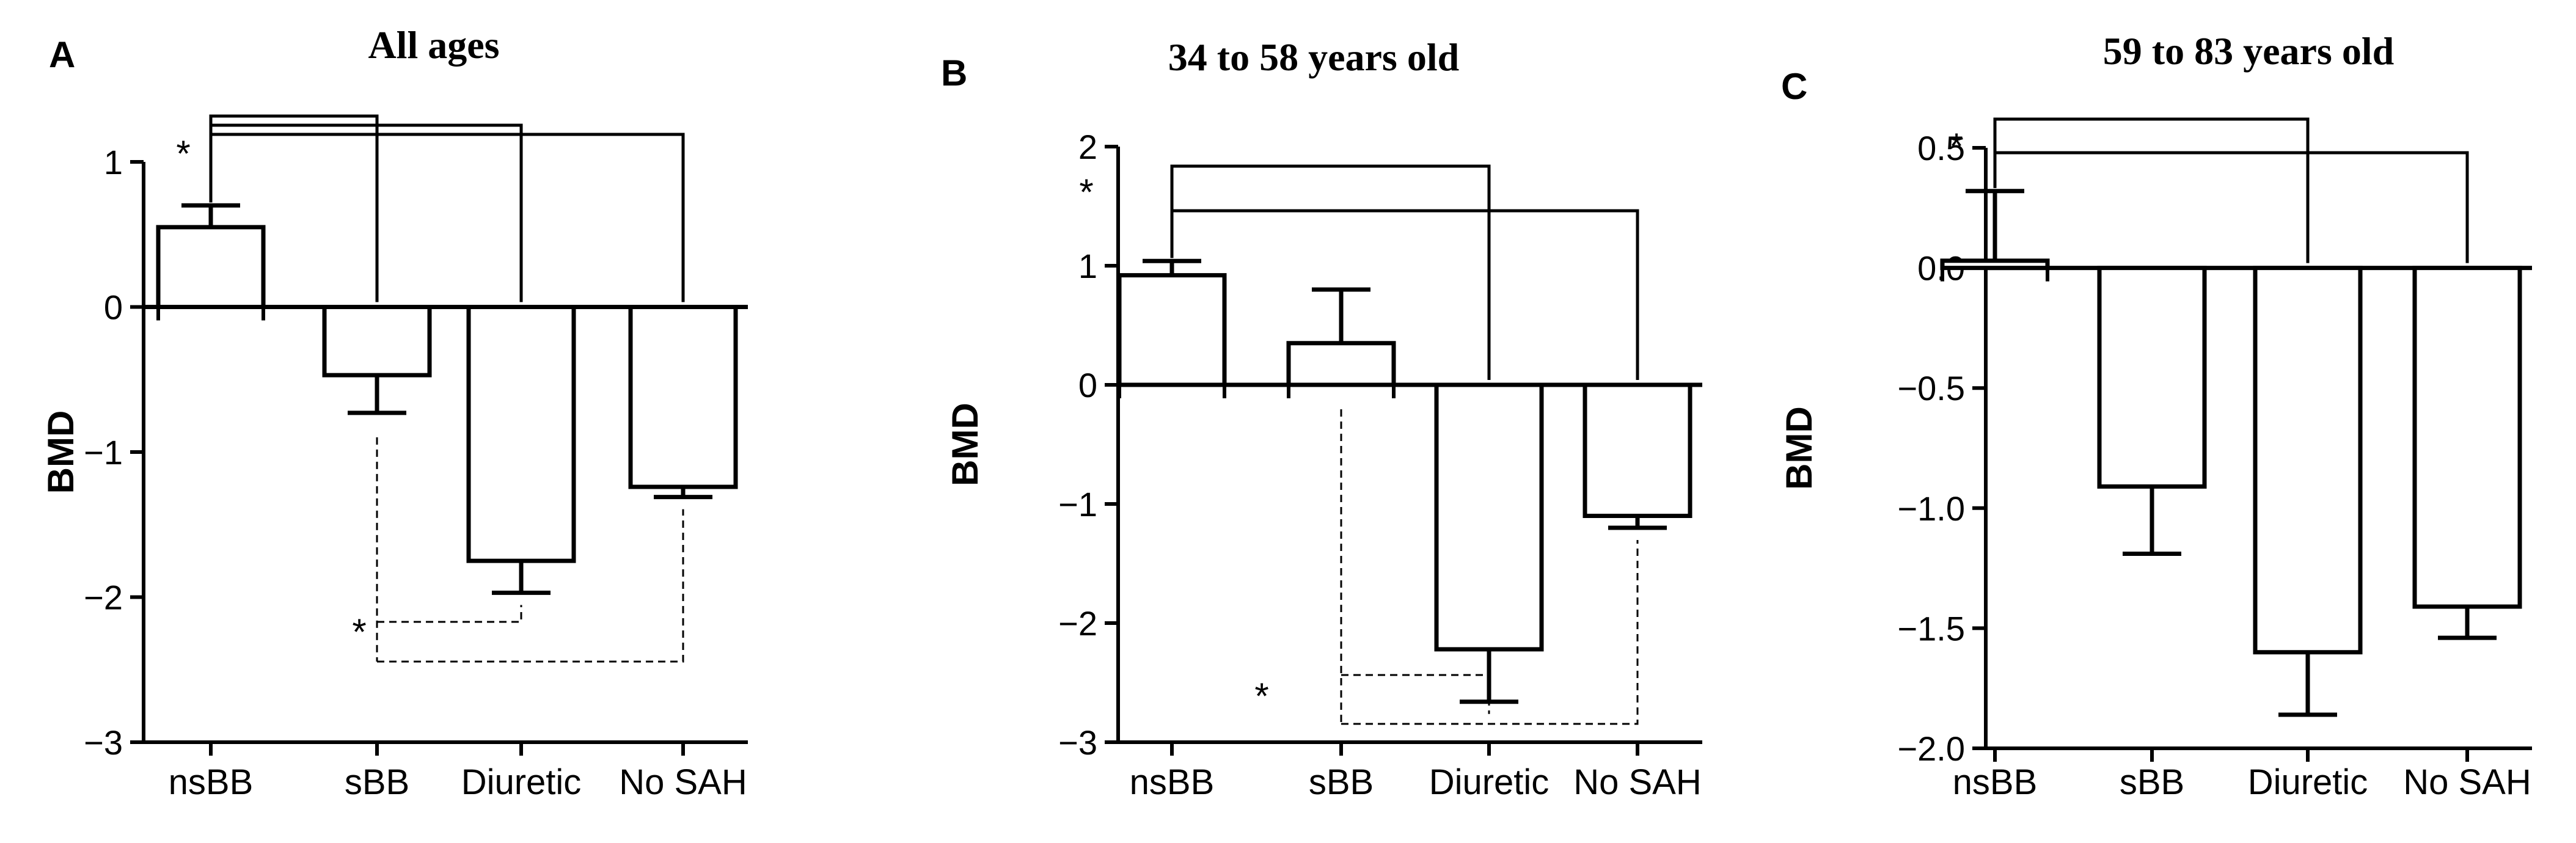 This screenshot has width=2576, height=843. What do you see at coordinates (1313, 57) in the screenshot?
I see `panel-b-title: 34 to 58 years old` at bounding box center [1313, 57].